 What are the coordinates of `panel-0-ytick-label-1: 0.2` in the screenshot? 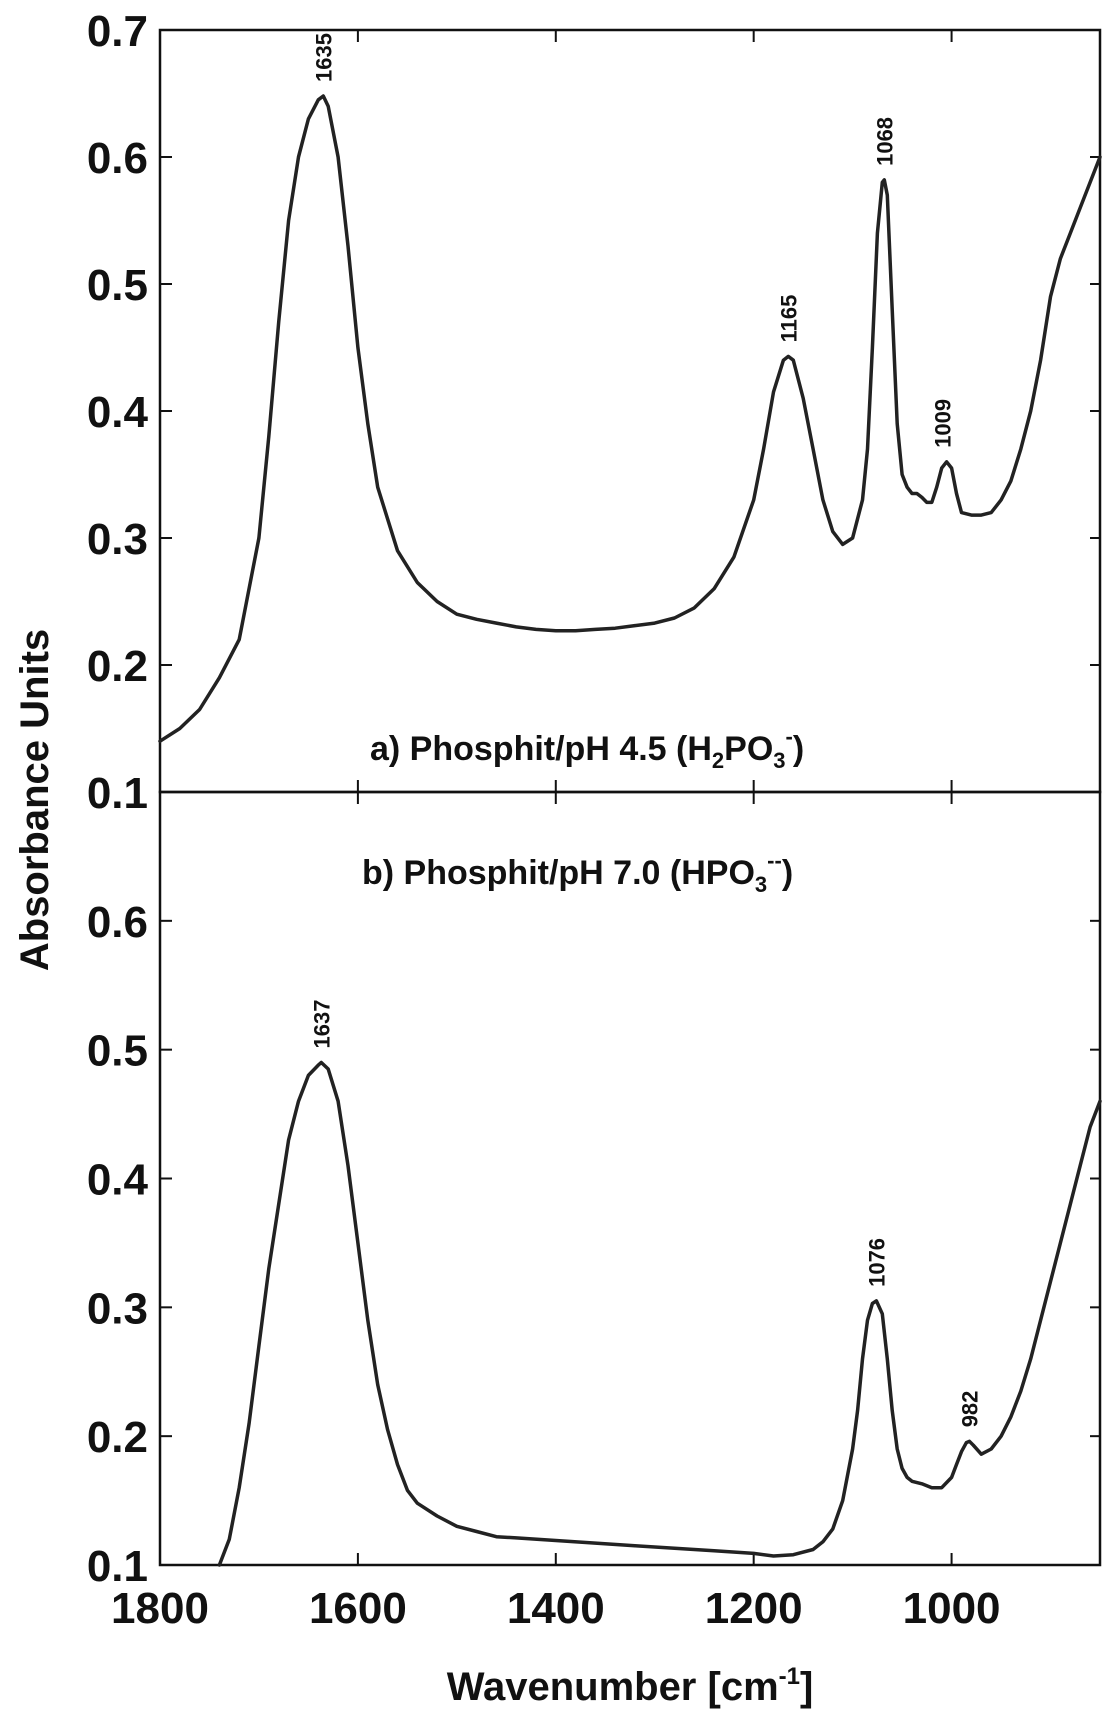 It's located at (117, 666).